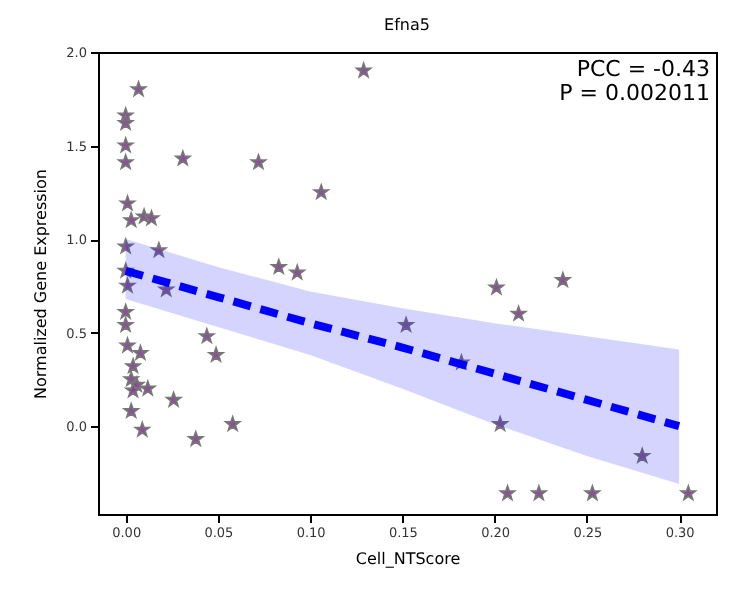 Image resolution: width=736 pixels, height=600 pixels. I want to click on chart-title: Efna5, so click(407, 25).